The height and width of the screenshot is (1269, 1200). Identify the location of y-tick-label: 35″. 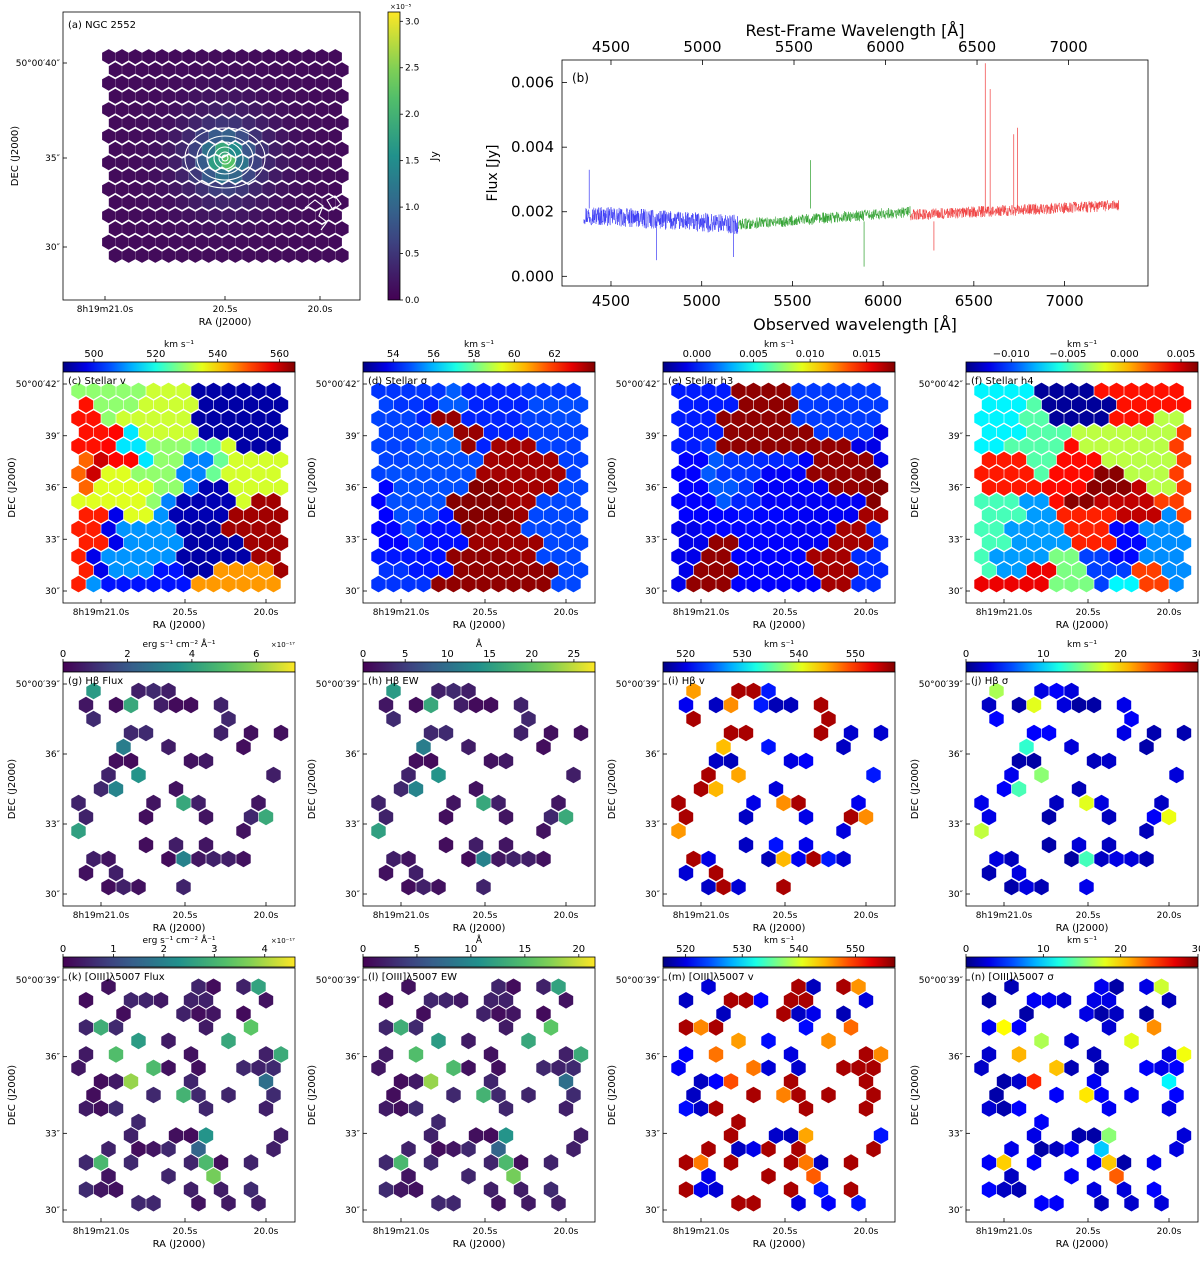
(52, 159).